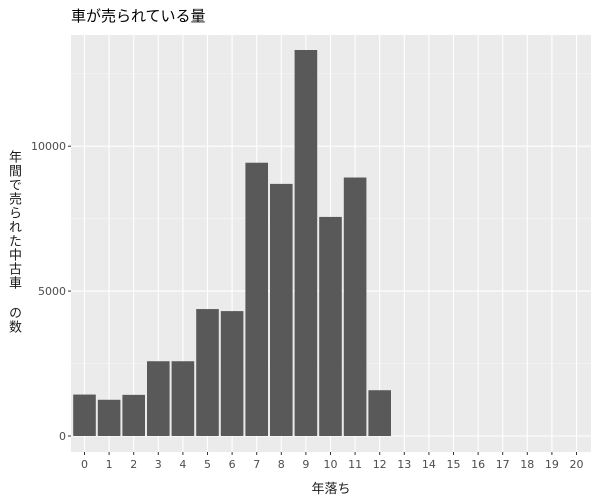 The image size is (600, 500). I want to click on x-axis-ticks: 0 1 2 3 4 5 6 7 8 9 10 11 12 13 14 15 16 17 18 19 20, so click(332, 461).